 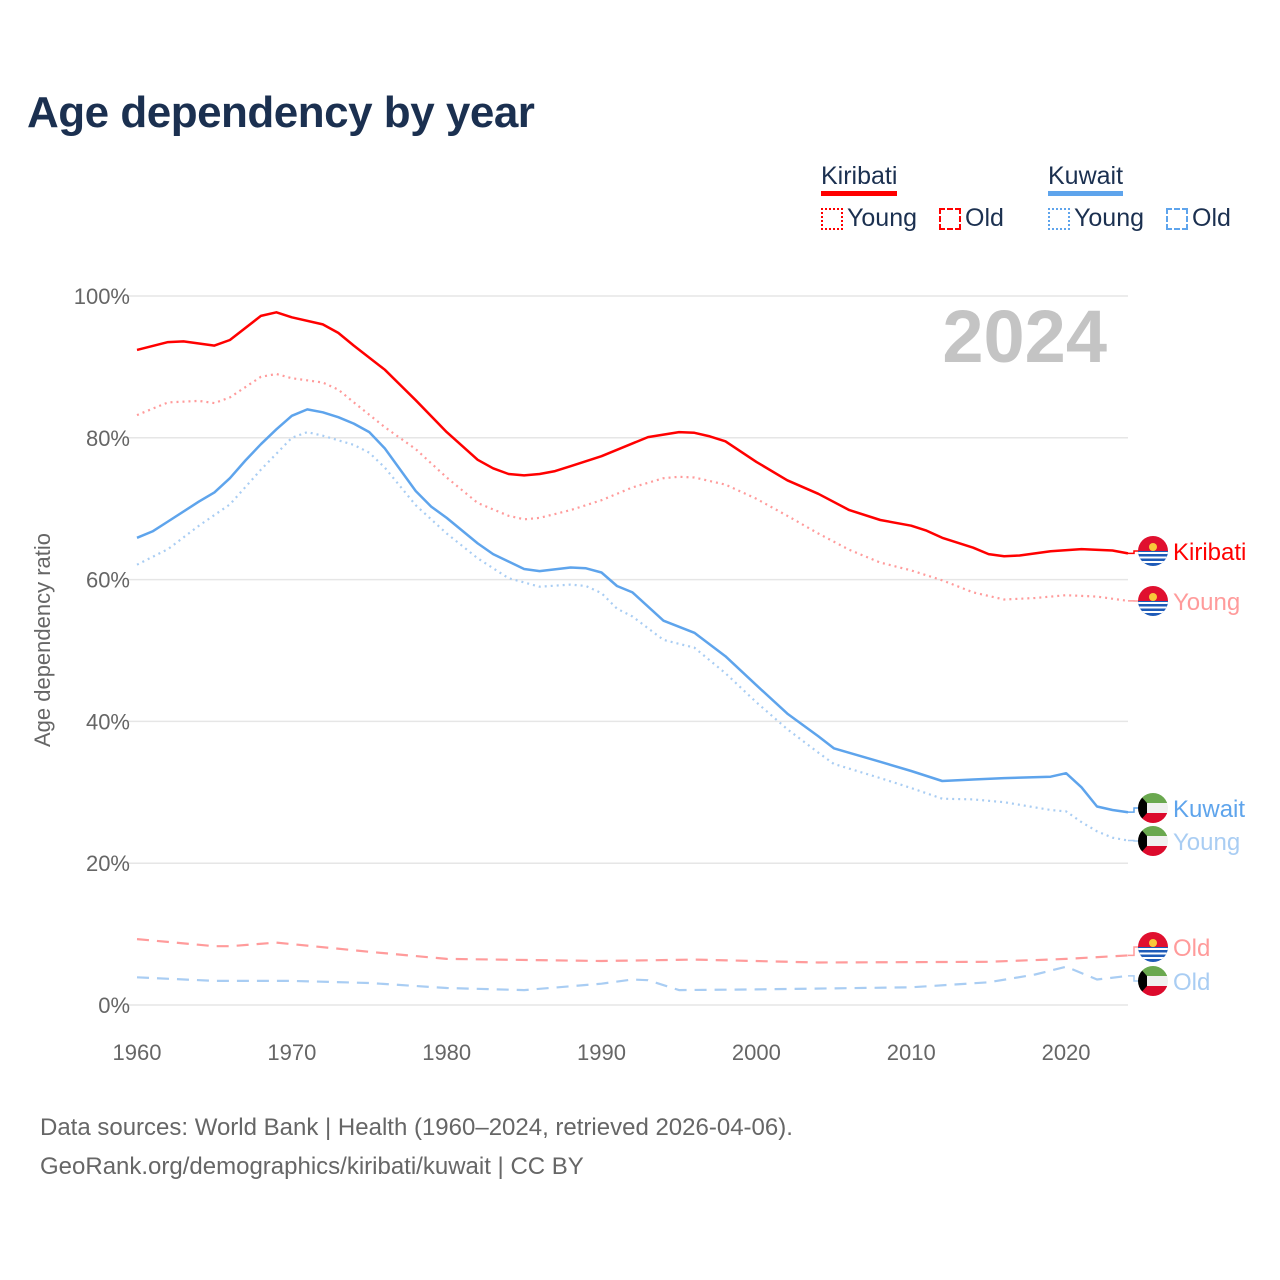 I want to click on series-line-kiribati, so click(x=632, y=434).